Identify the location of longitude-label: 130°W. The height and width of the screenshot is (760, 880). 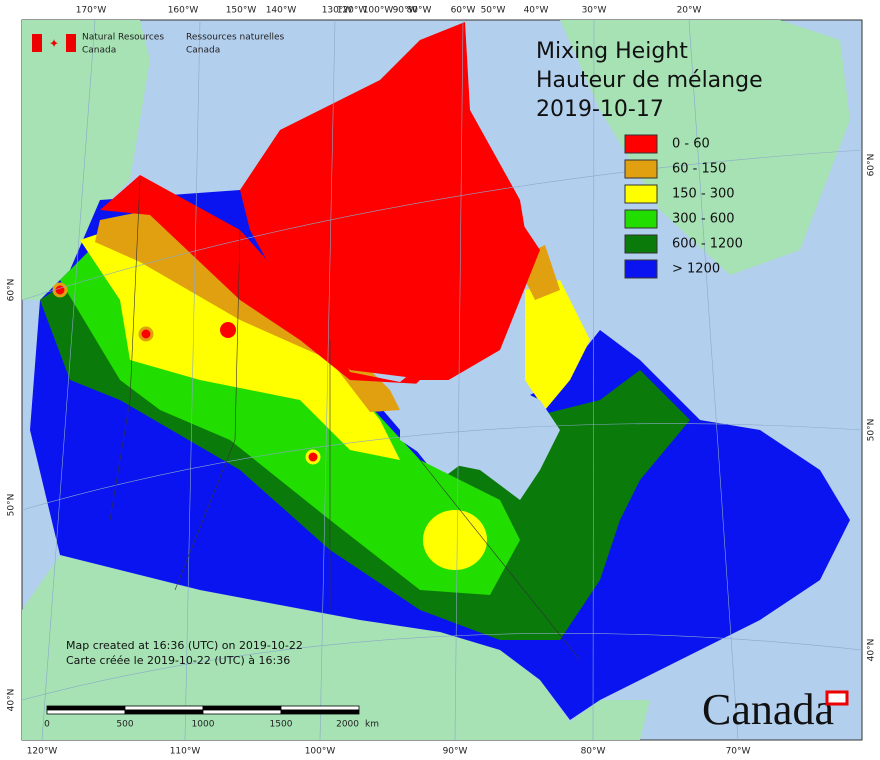
(337, 11).